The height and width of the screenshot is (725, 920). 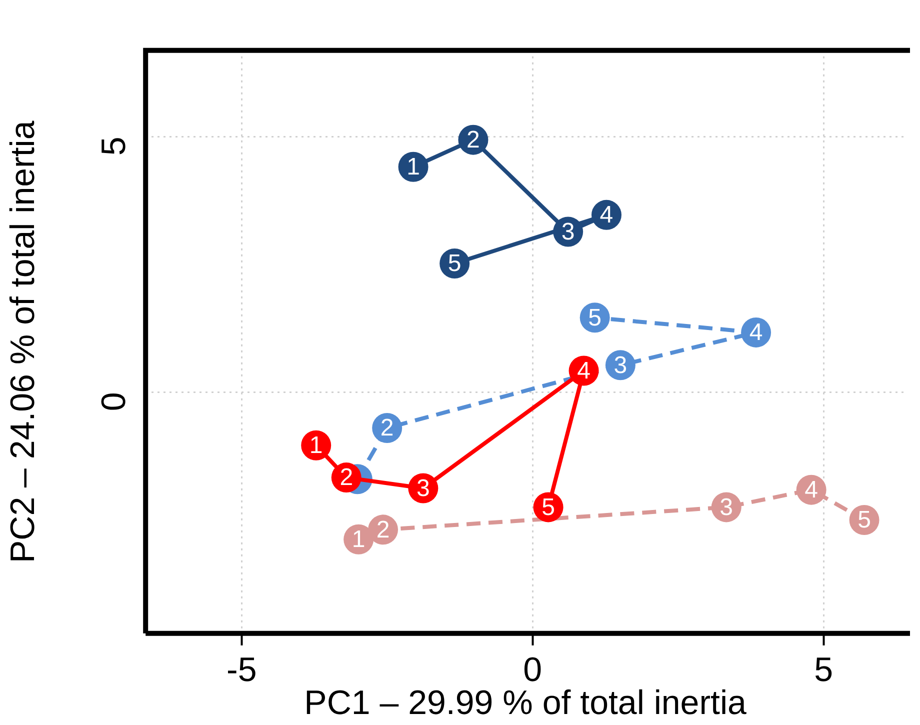 What do you see at coordinates (823, 670) in the screenshot?
I see `x-tick-label: 5` at bounding box center [823, 670].